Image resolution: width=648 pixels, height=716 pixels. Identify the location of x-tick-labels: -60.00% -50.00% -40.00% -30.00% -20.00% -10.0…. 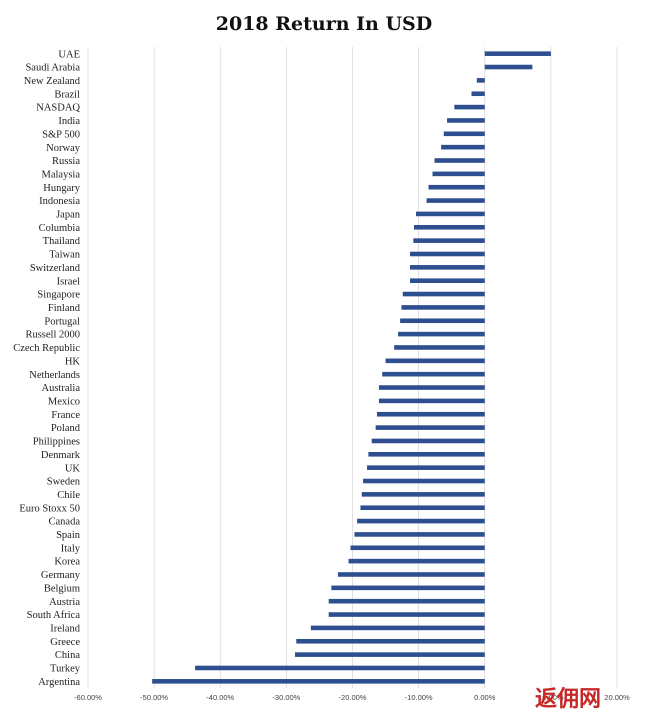
(352, 697).